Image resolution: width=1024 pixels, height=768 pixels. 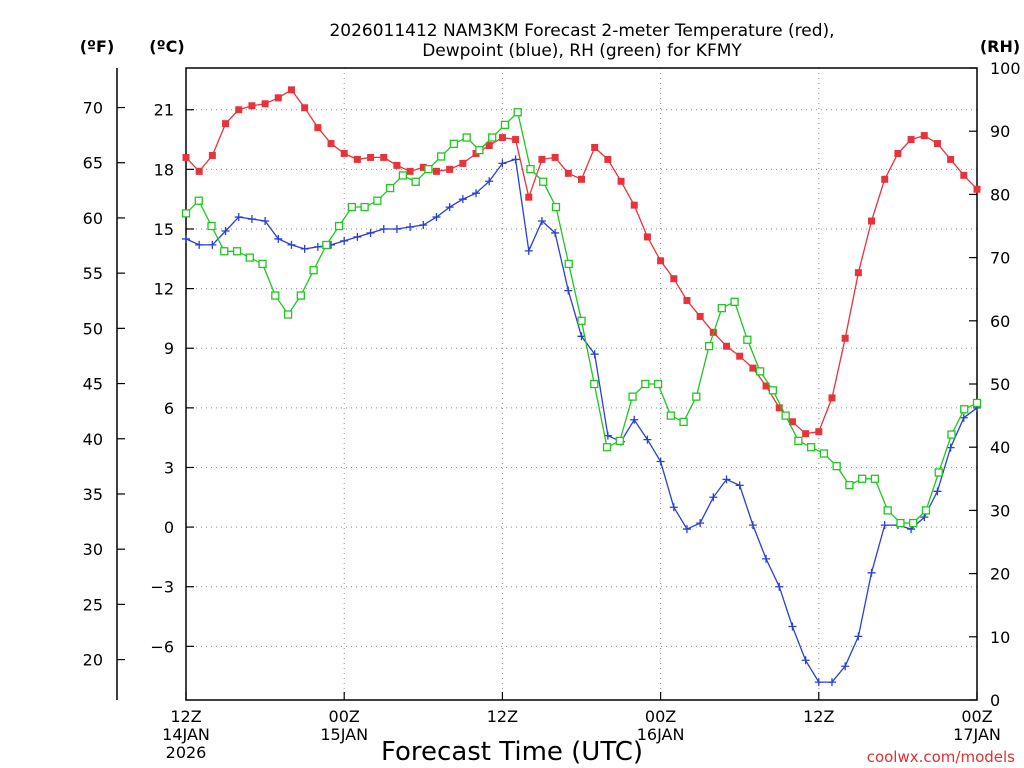 What do you see at coordinates (1000, 447) in the screenshot?
I see `rh-tick-label-6: 40` at bounding box center [1000, 447].